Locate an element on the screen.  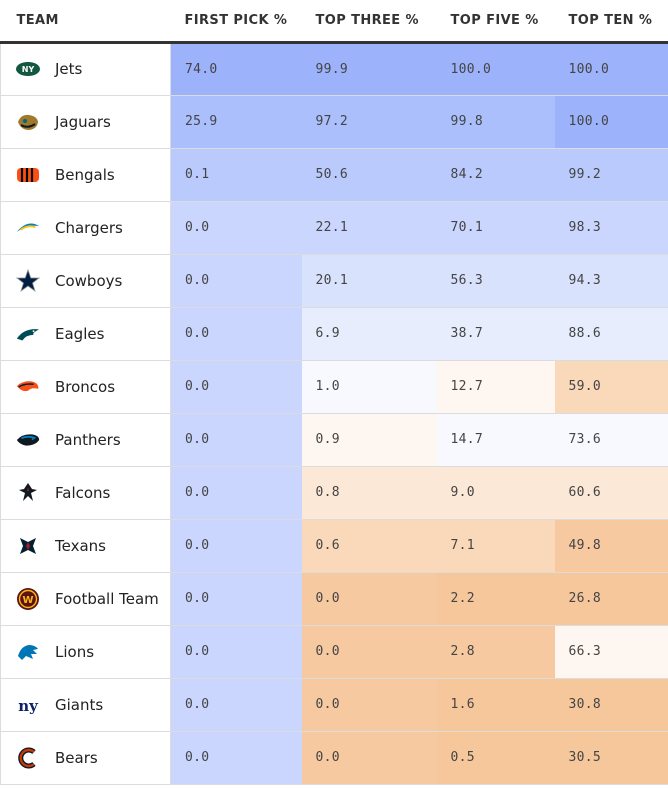
cell-top-ten: 30.8 is located at coordinates (611, 704).